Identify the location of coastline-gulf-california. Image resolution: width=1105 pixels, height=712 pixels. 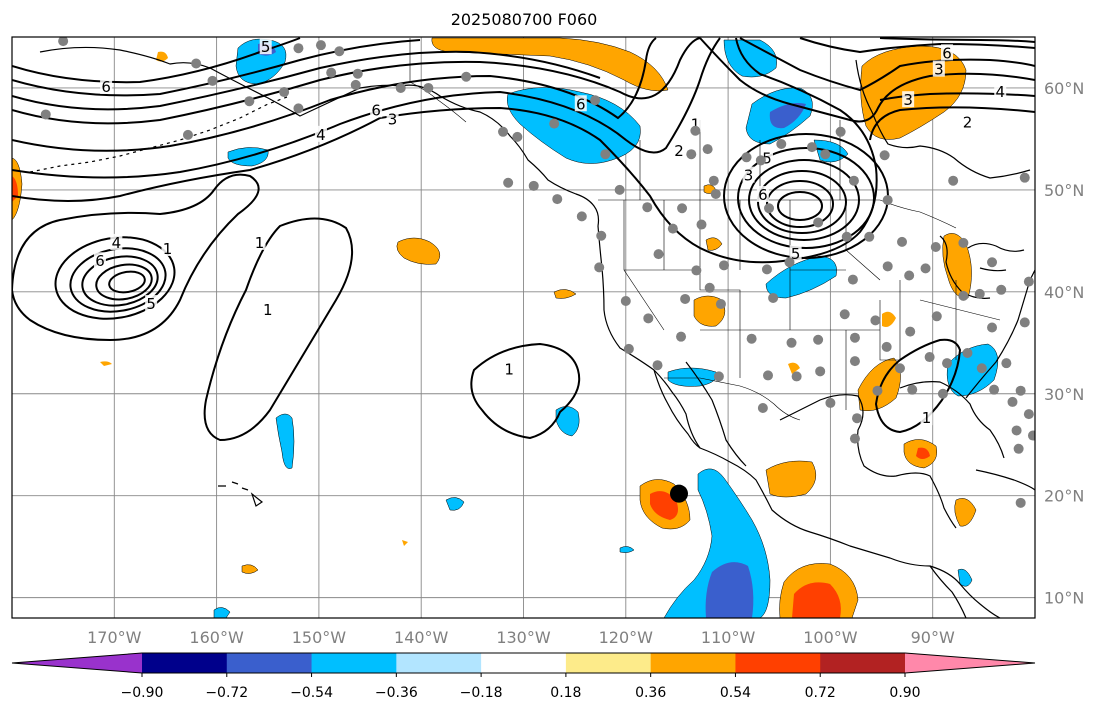
(716, 414).